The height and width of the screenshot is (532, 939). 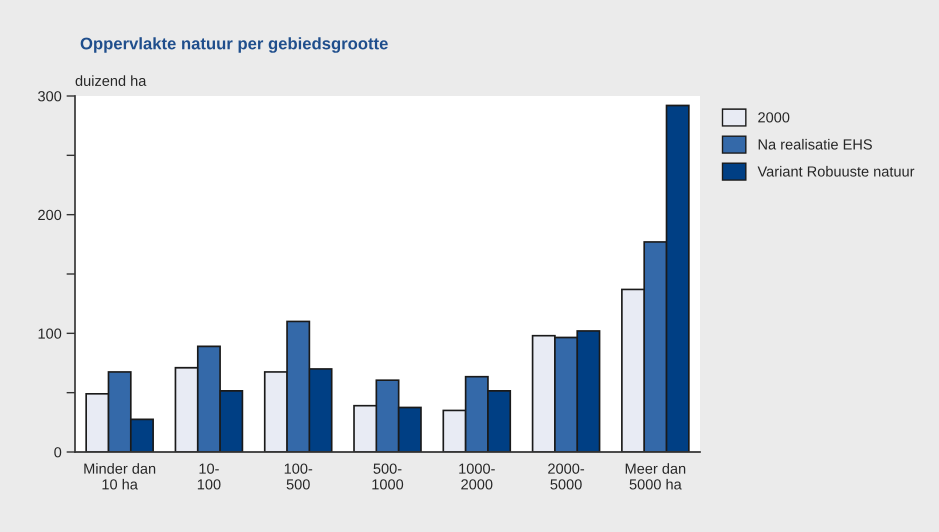 What do you see at coordinates (50, 215) in the screenshot?
I see `y-tick-label: 200` at bounding box center [50, 215].